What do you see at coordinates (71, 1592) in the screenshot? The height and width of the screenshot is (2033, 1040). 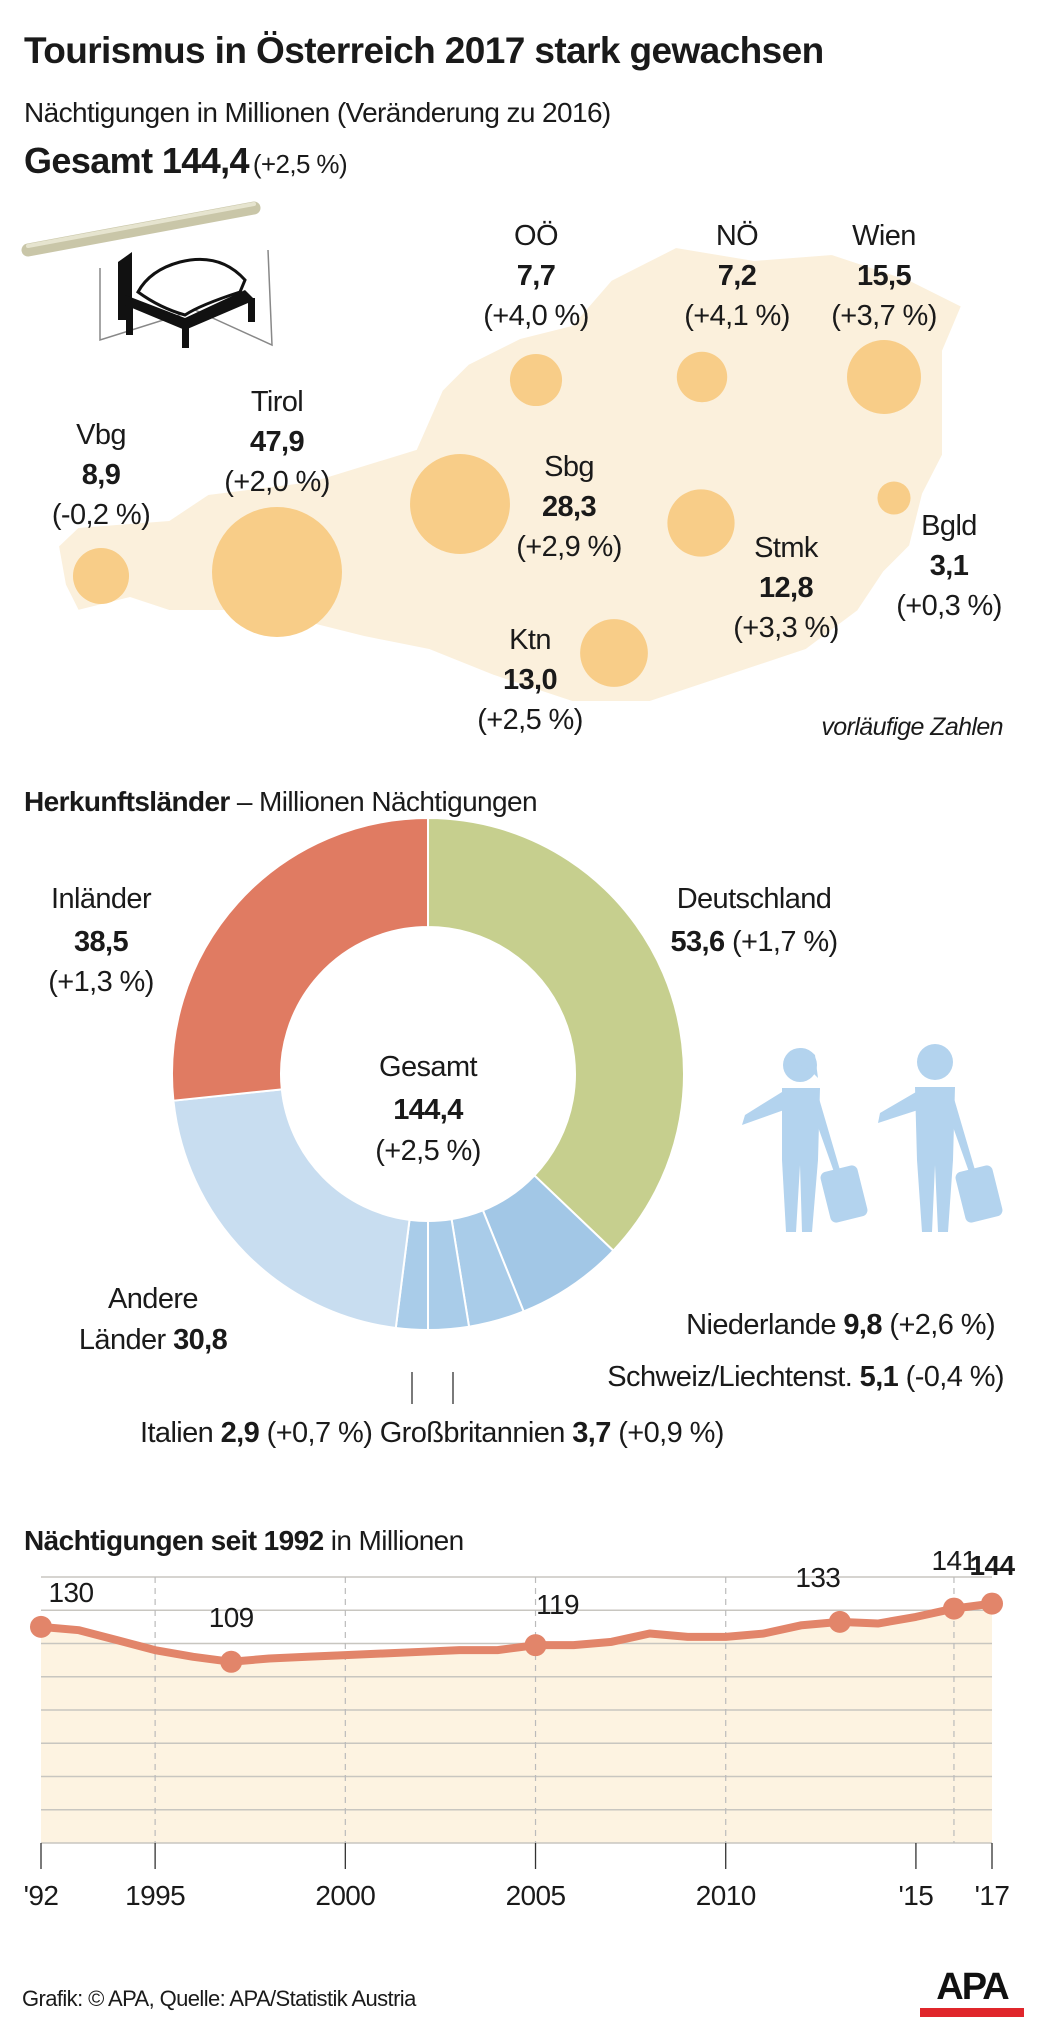 I see `point-label: 130` at bounding box center [71, 1592].